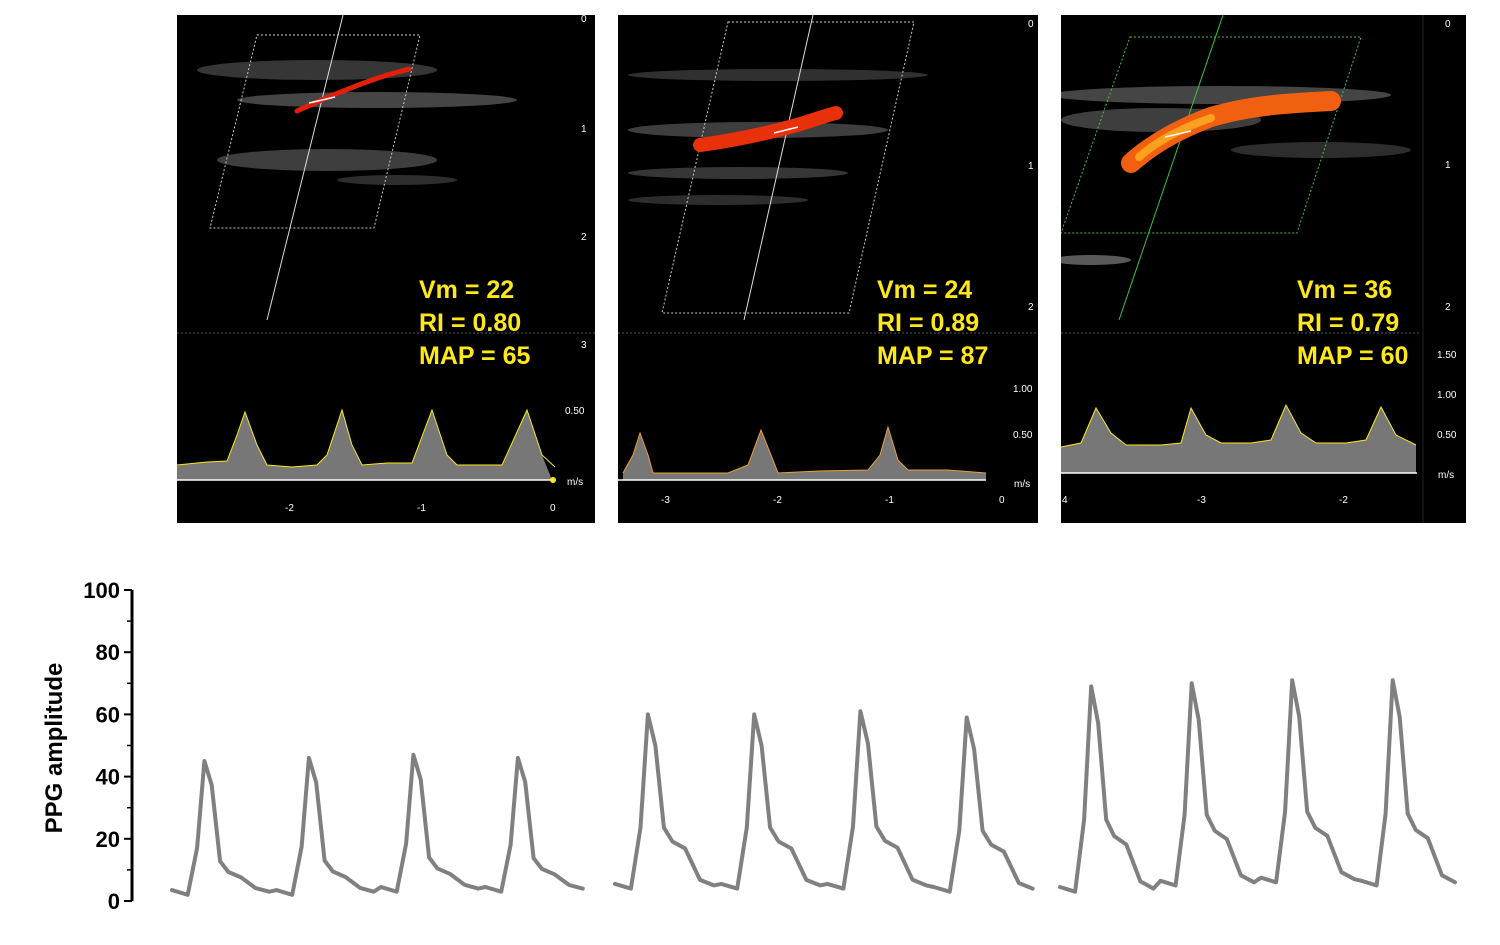  I want to click on vm-value: Vm = 22, so click(467, 290).